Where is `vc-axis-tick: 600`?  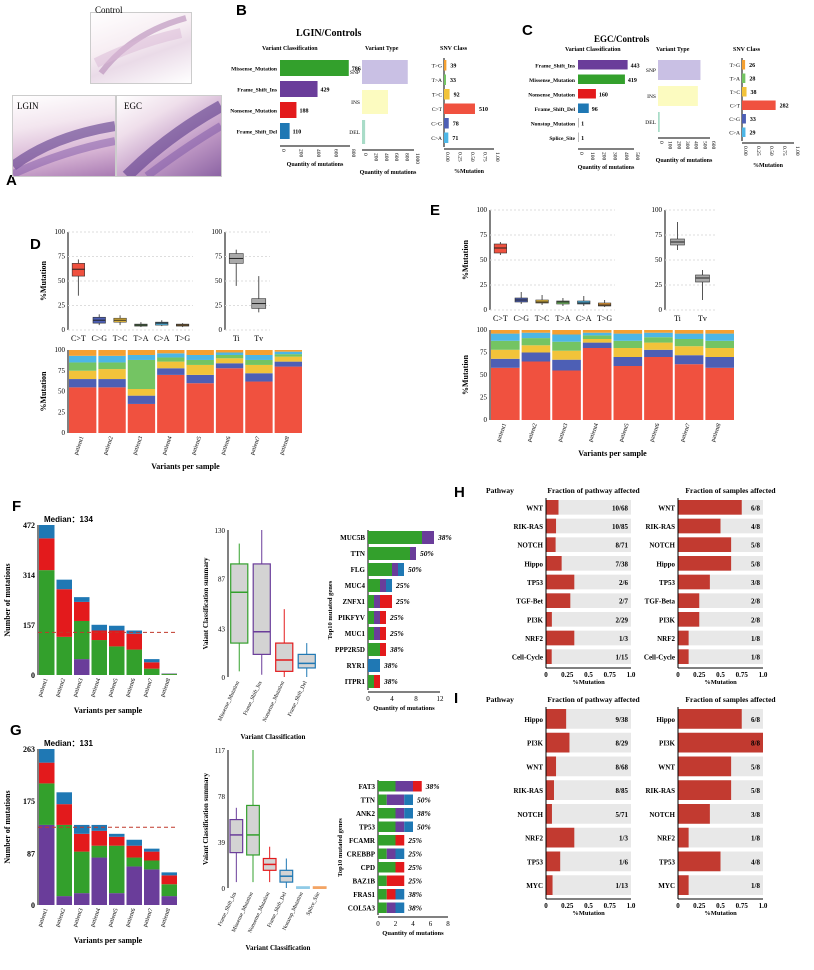
vc-axis-tick: 600 is located at coordinates (336, 153).